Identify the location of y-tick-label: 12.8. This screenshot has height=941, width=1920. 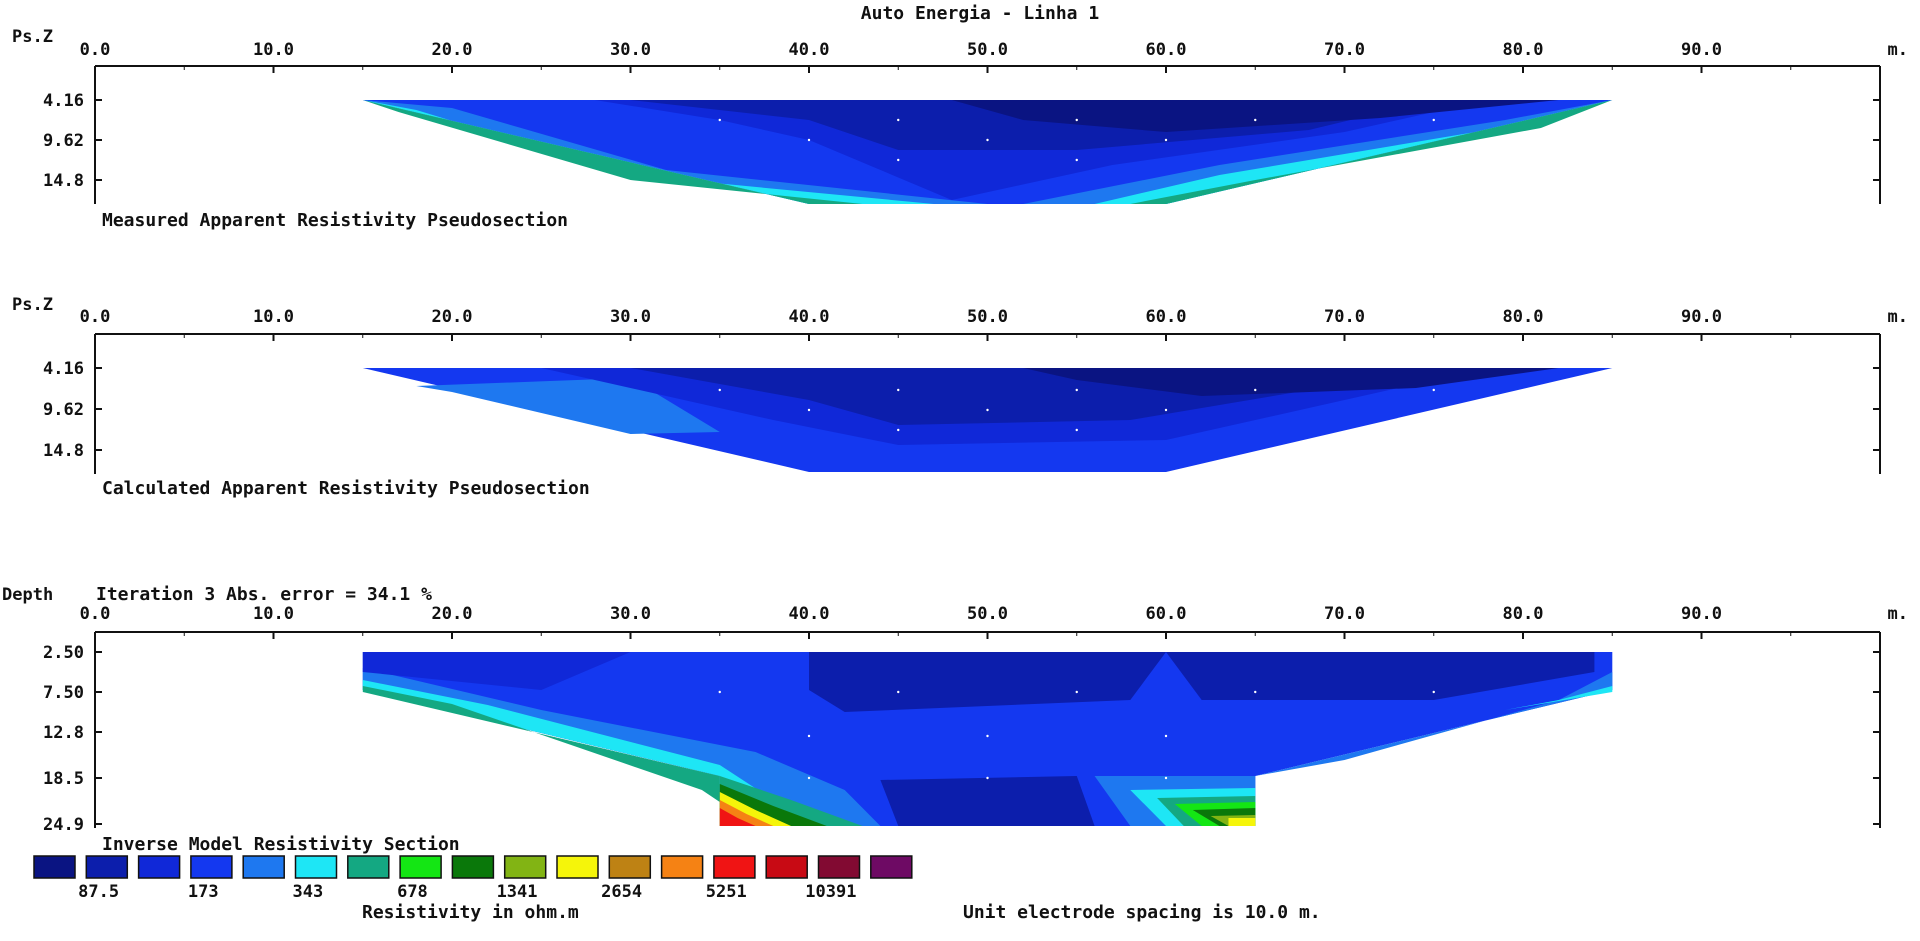
(63, 733).